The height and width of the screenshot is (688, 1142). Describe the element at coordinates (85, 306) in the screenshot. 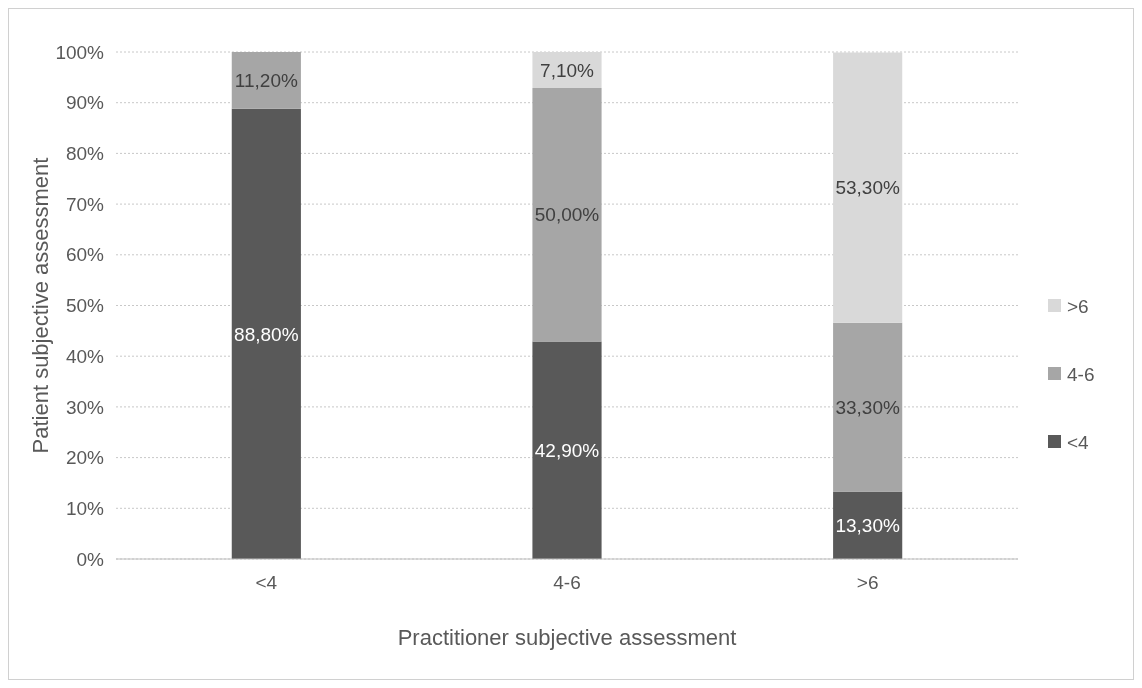

I see `y-tick-label: 50%` at that location.